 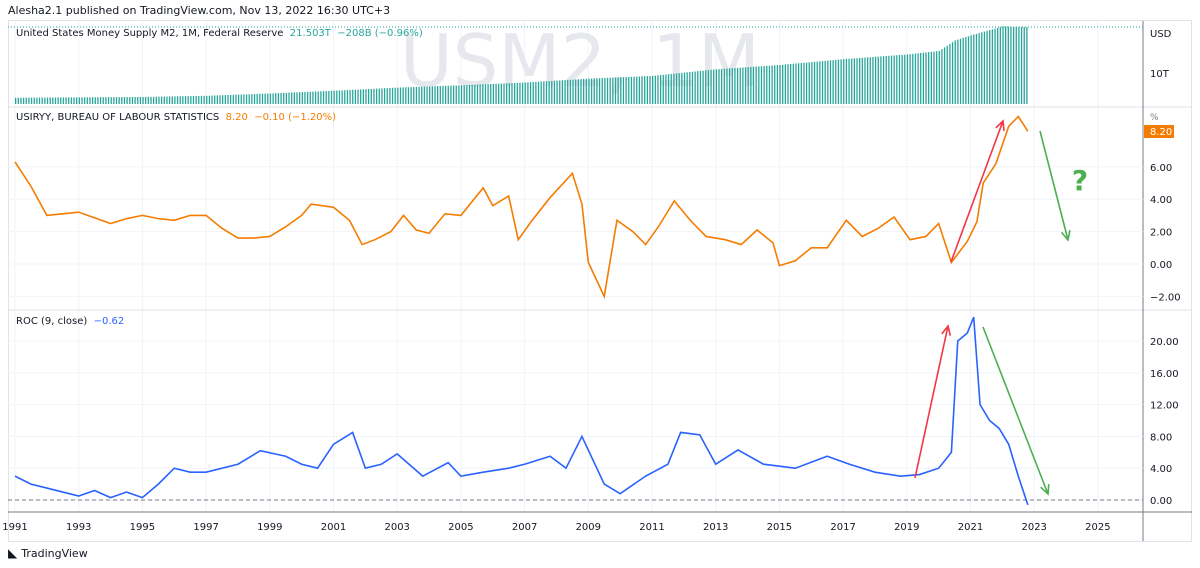 What do you see at coordinates (1161, 233) in the screenshot?
I see `cpi-y-tick-label: 2.00` at bounding box center [1161, 233].